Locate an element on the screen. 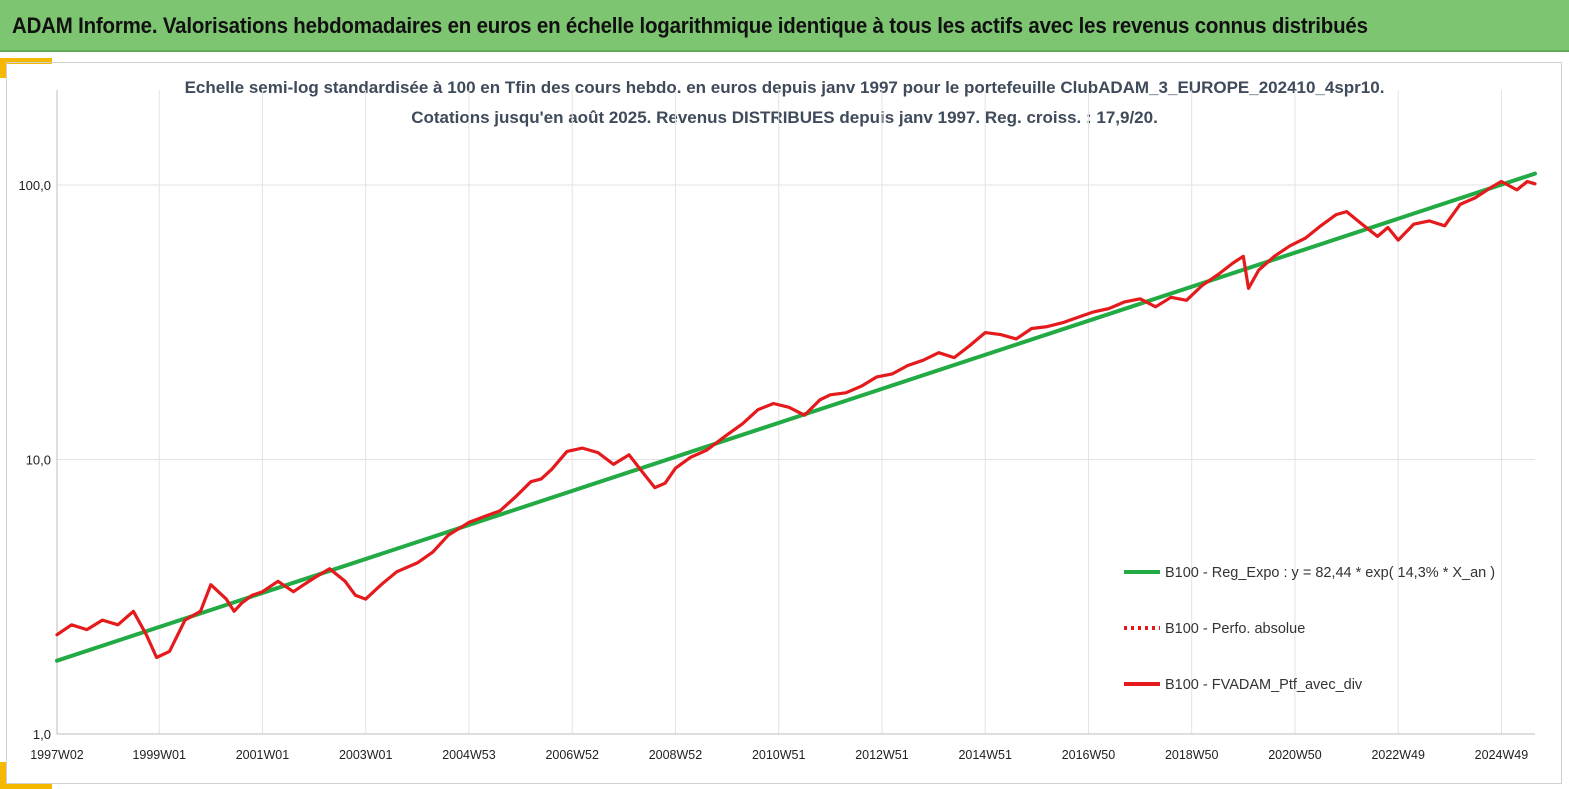 The image size is (1569, 789). accent-bar-bottom is located at coordinates (26, 786).